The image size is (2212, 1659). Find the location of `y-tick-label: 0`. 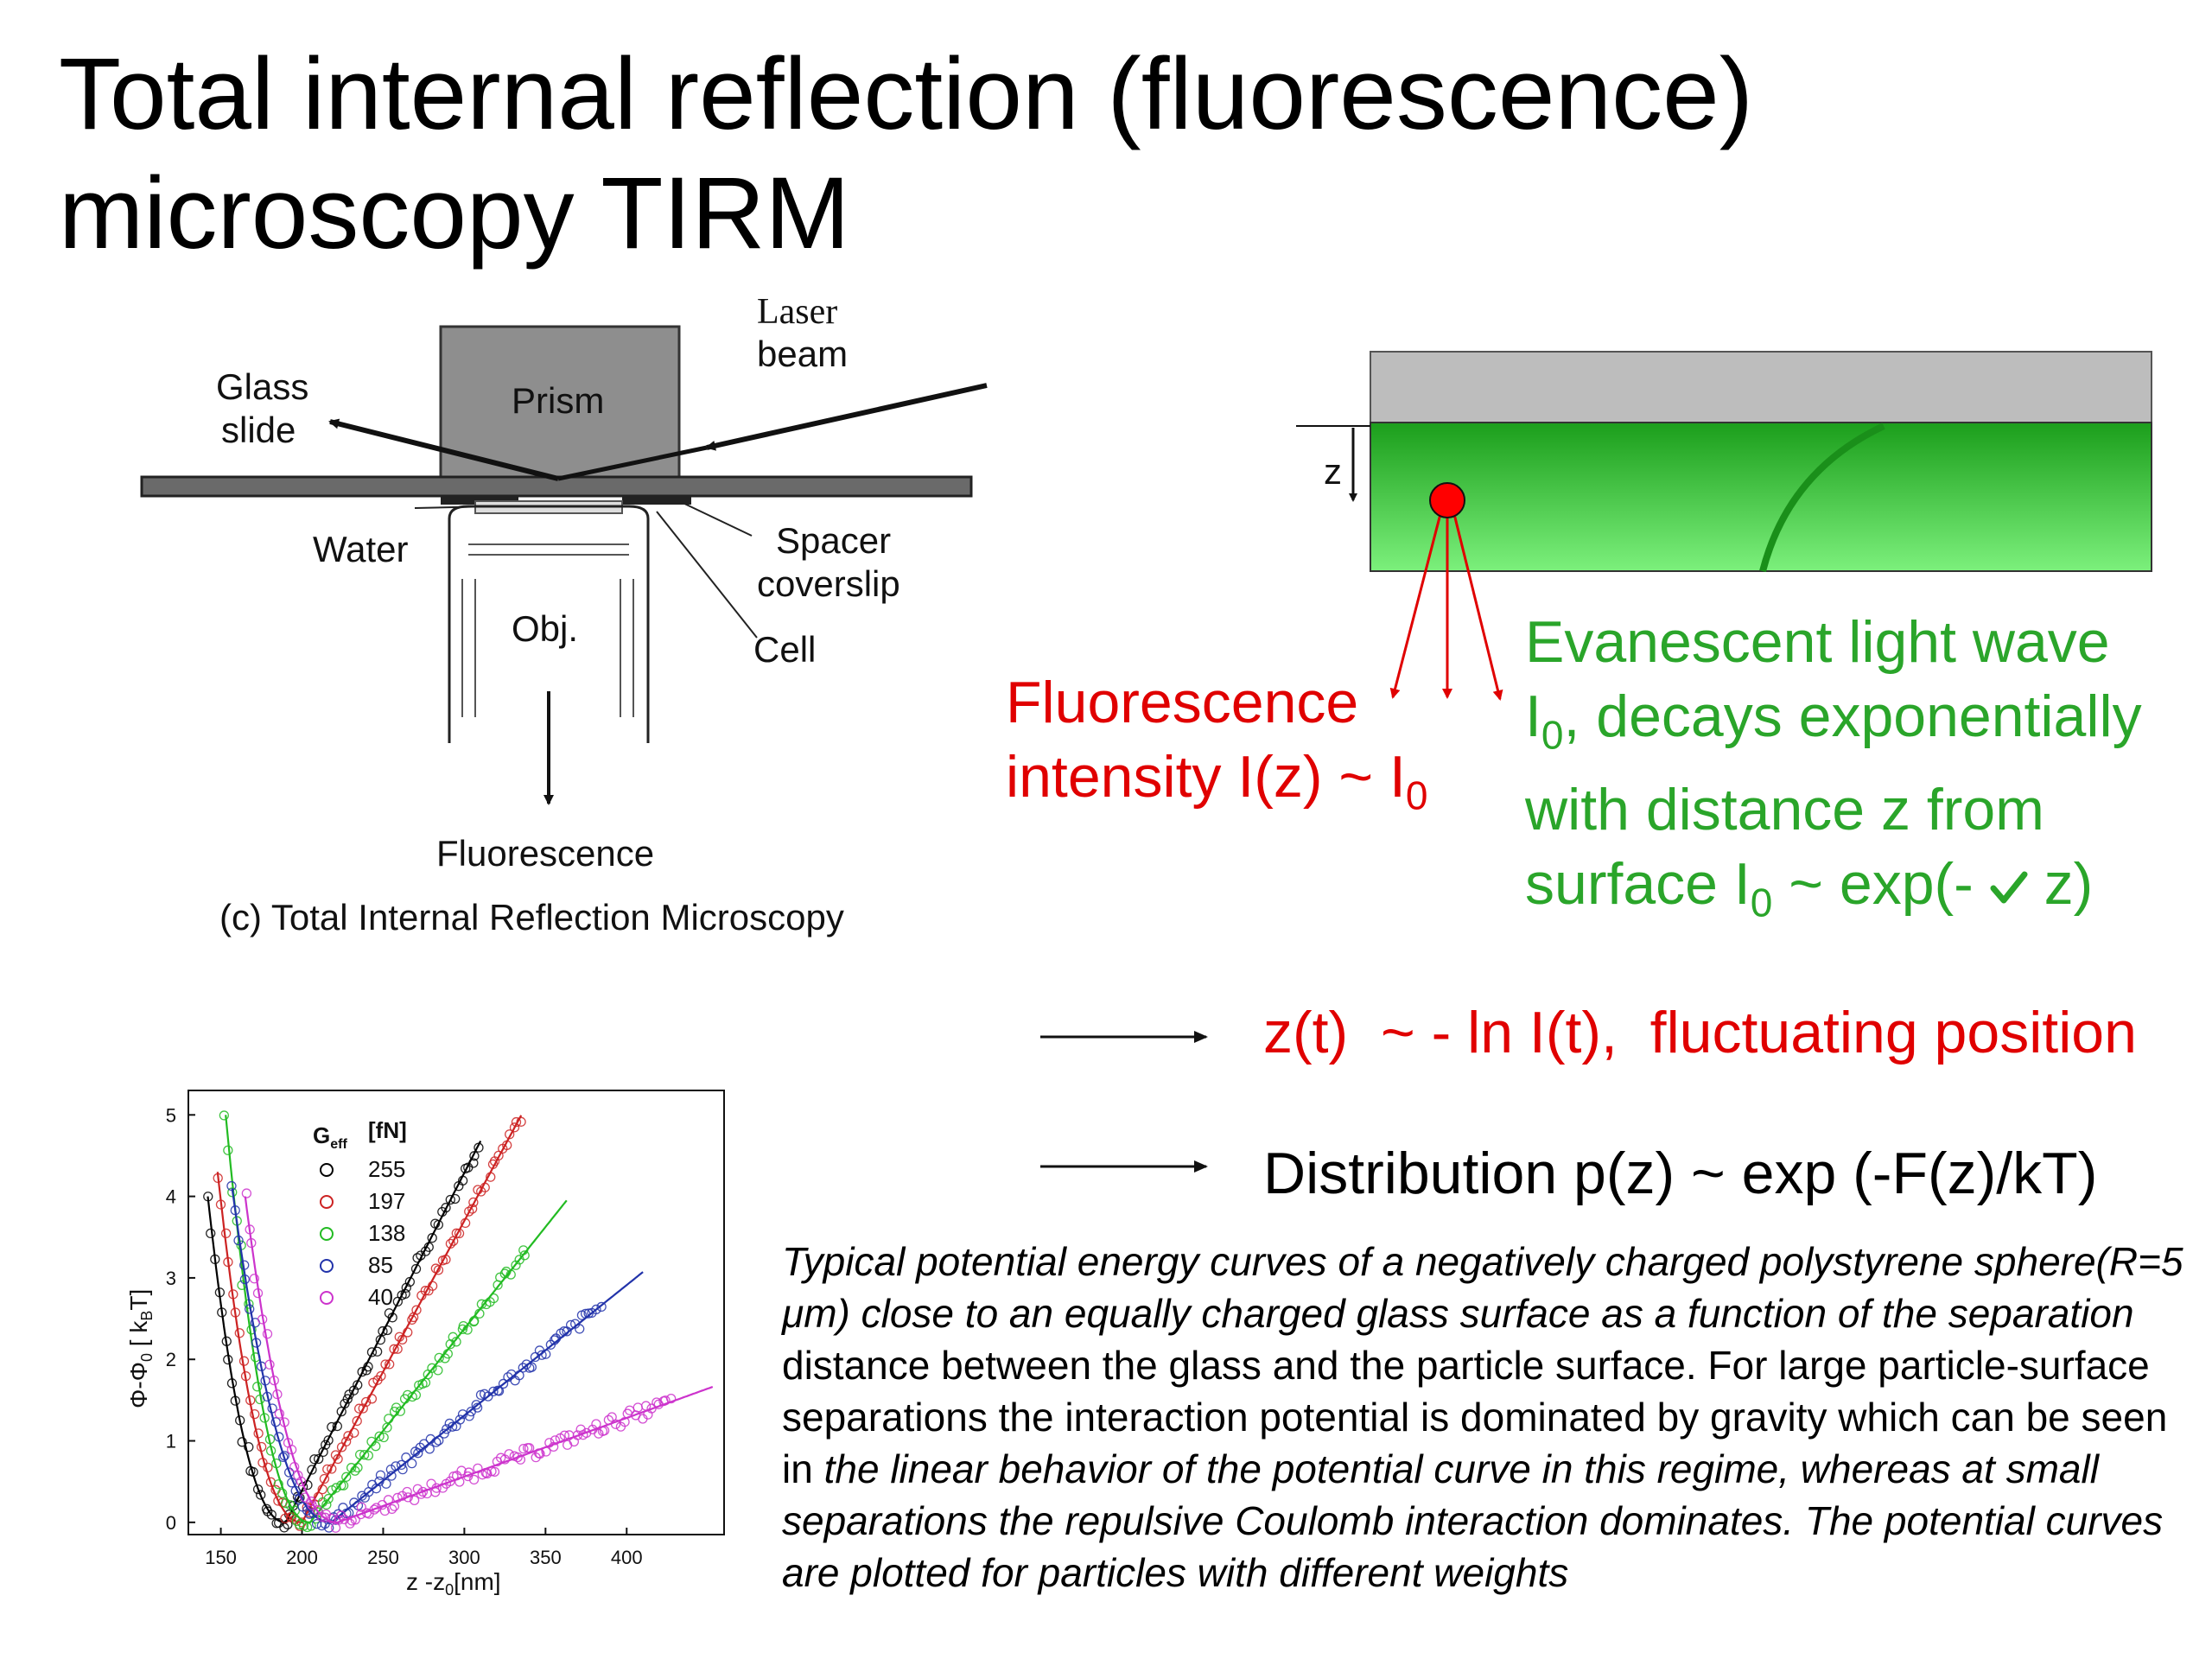

y-tick-label: 0 is located at coordinates (171, 1523).